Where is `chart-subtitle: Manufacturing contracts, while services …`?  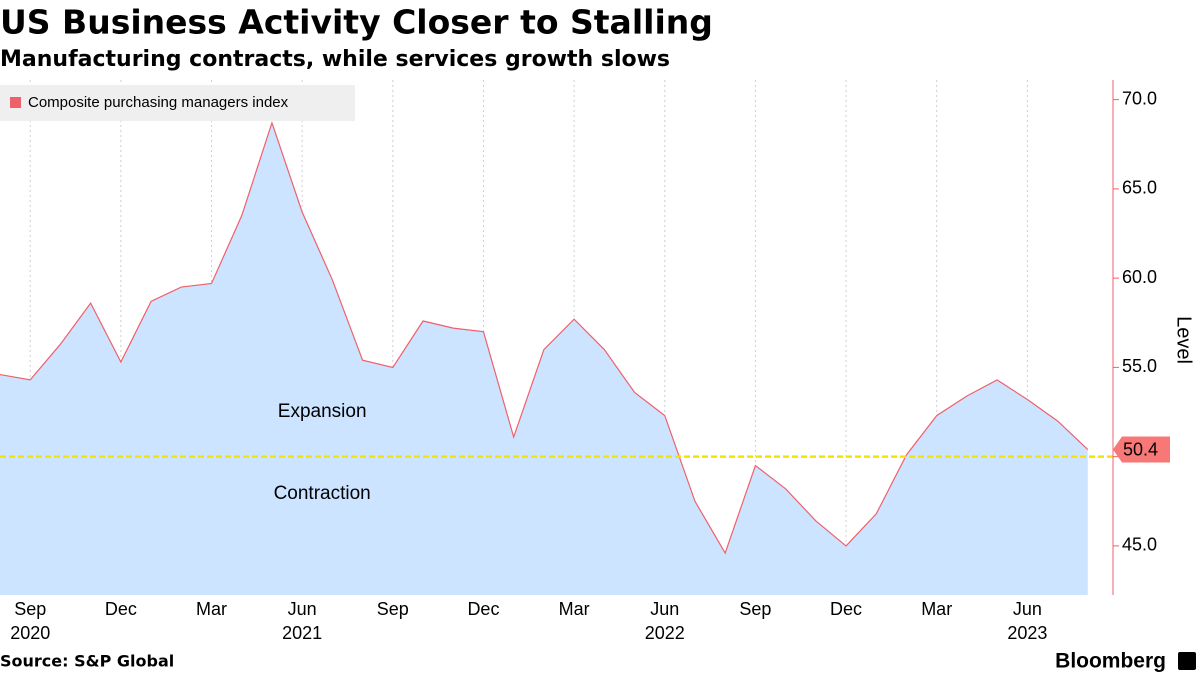
chart-subtitle: Manufacturing contracts, while services … is located at coordinates (335, 59).